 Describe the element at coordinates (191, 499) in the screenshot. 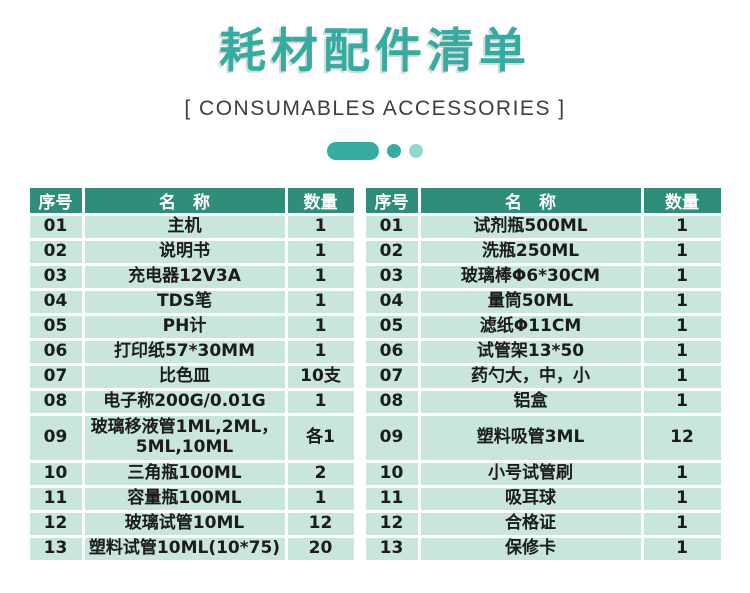

I see `table-row: 11 容量瓶100ML 1` at that location.